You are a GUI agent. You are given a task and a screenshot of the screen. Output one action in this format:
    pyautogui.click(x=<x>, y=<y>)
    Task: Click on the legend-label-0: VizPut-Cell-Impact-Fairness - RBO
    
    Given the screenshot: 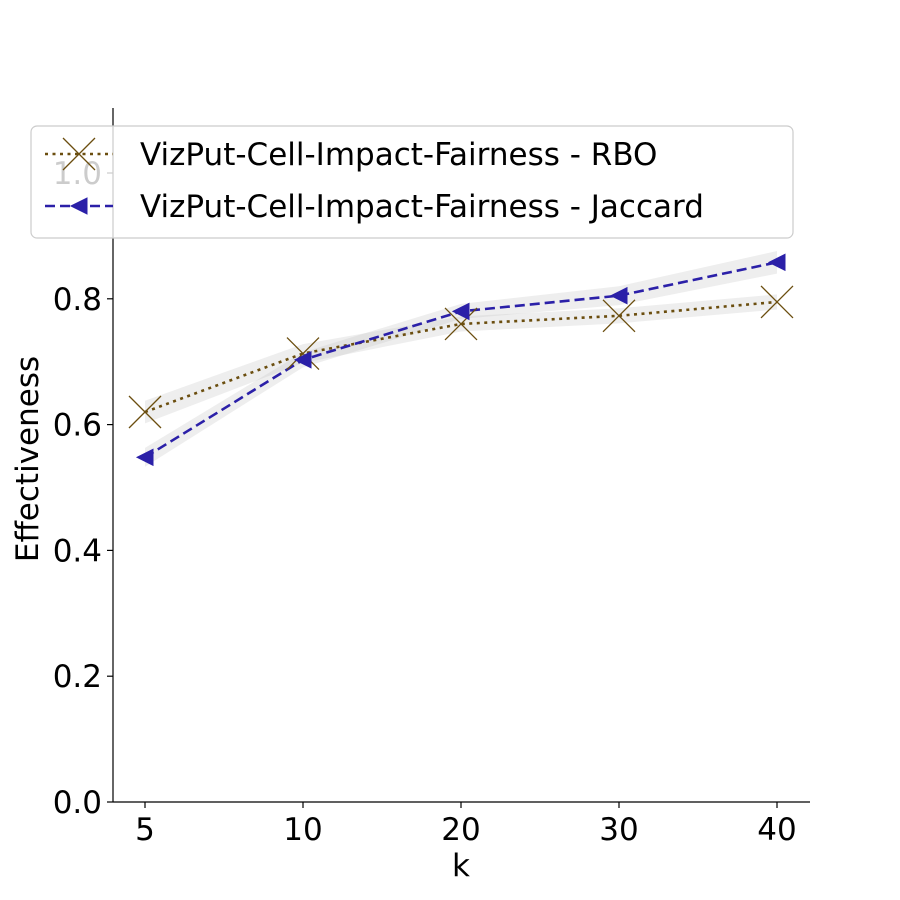 What is the action you would take?
    pyautogui.click(x=398, y=155)
    